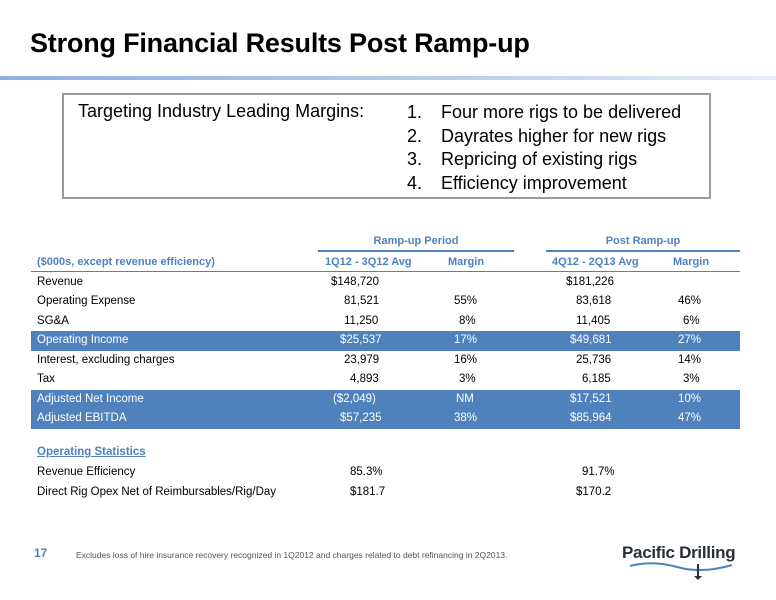  I want to click on cell-value: 6%, so click(691, 321).